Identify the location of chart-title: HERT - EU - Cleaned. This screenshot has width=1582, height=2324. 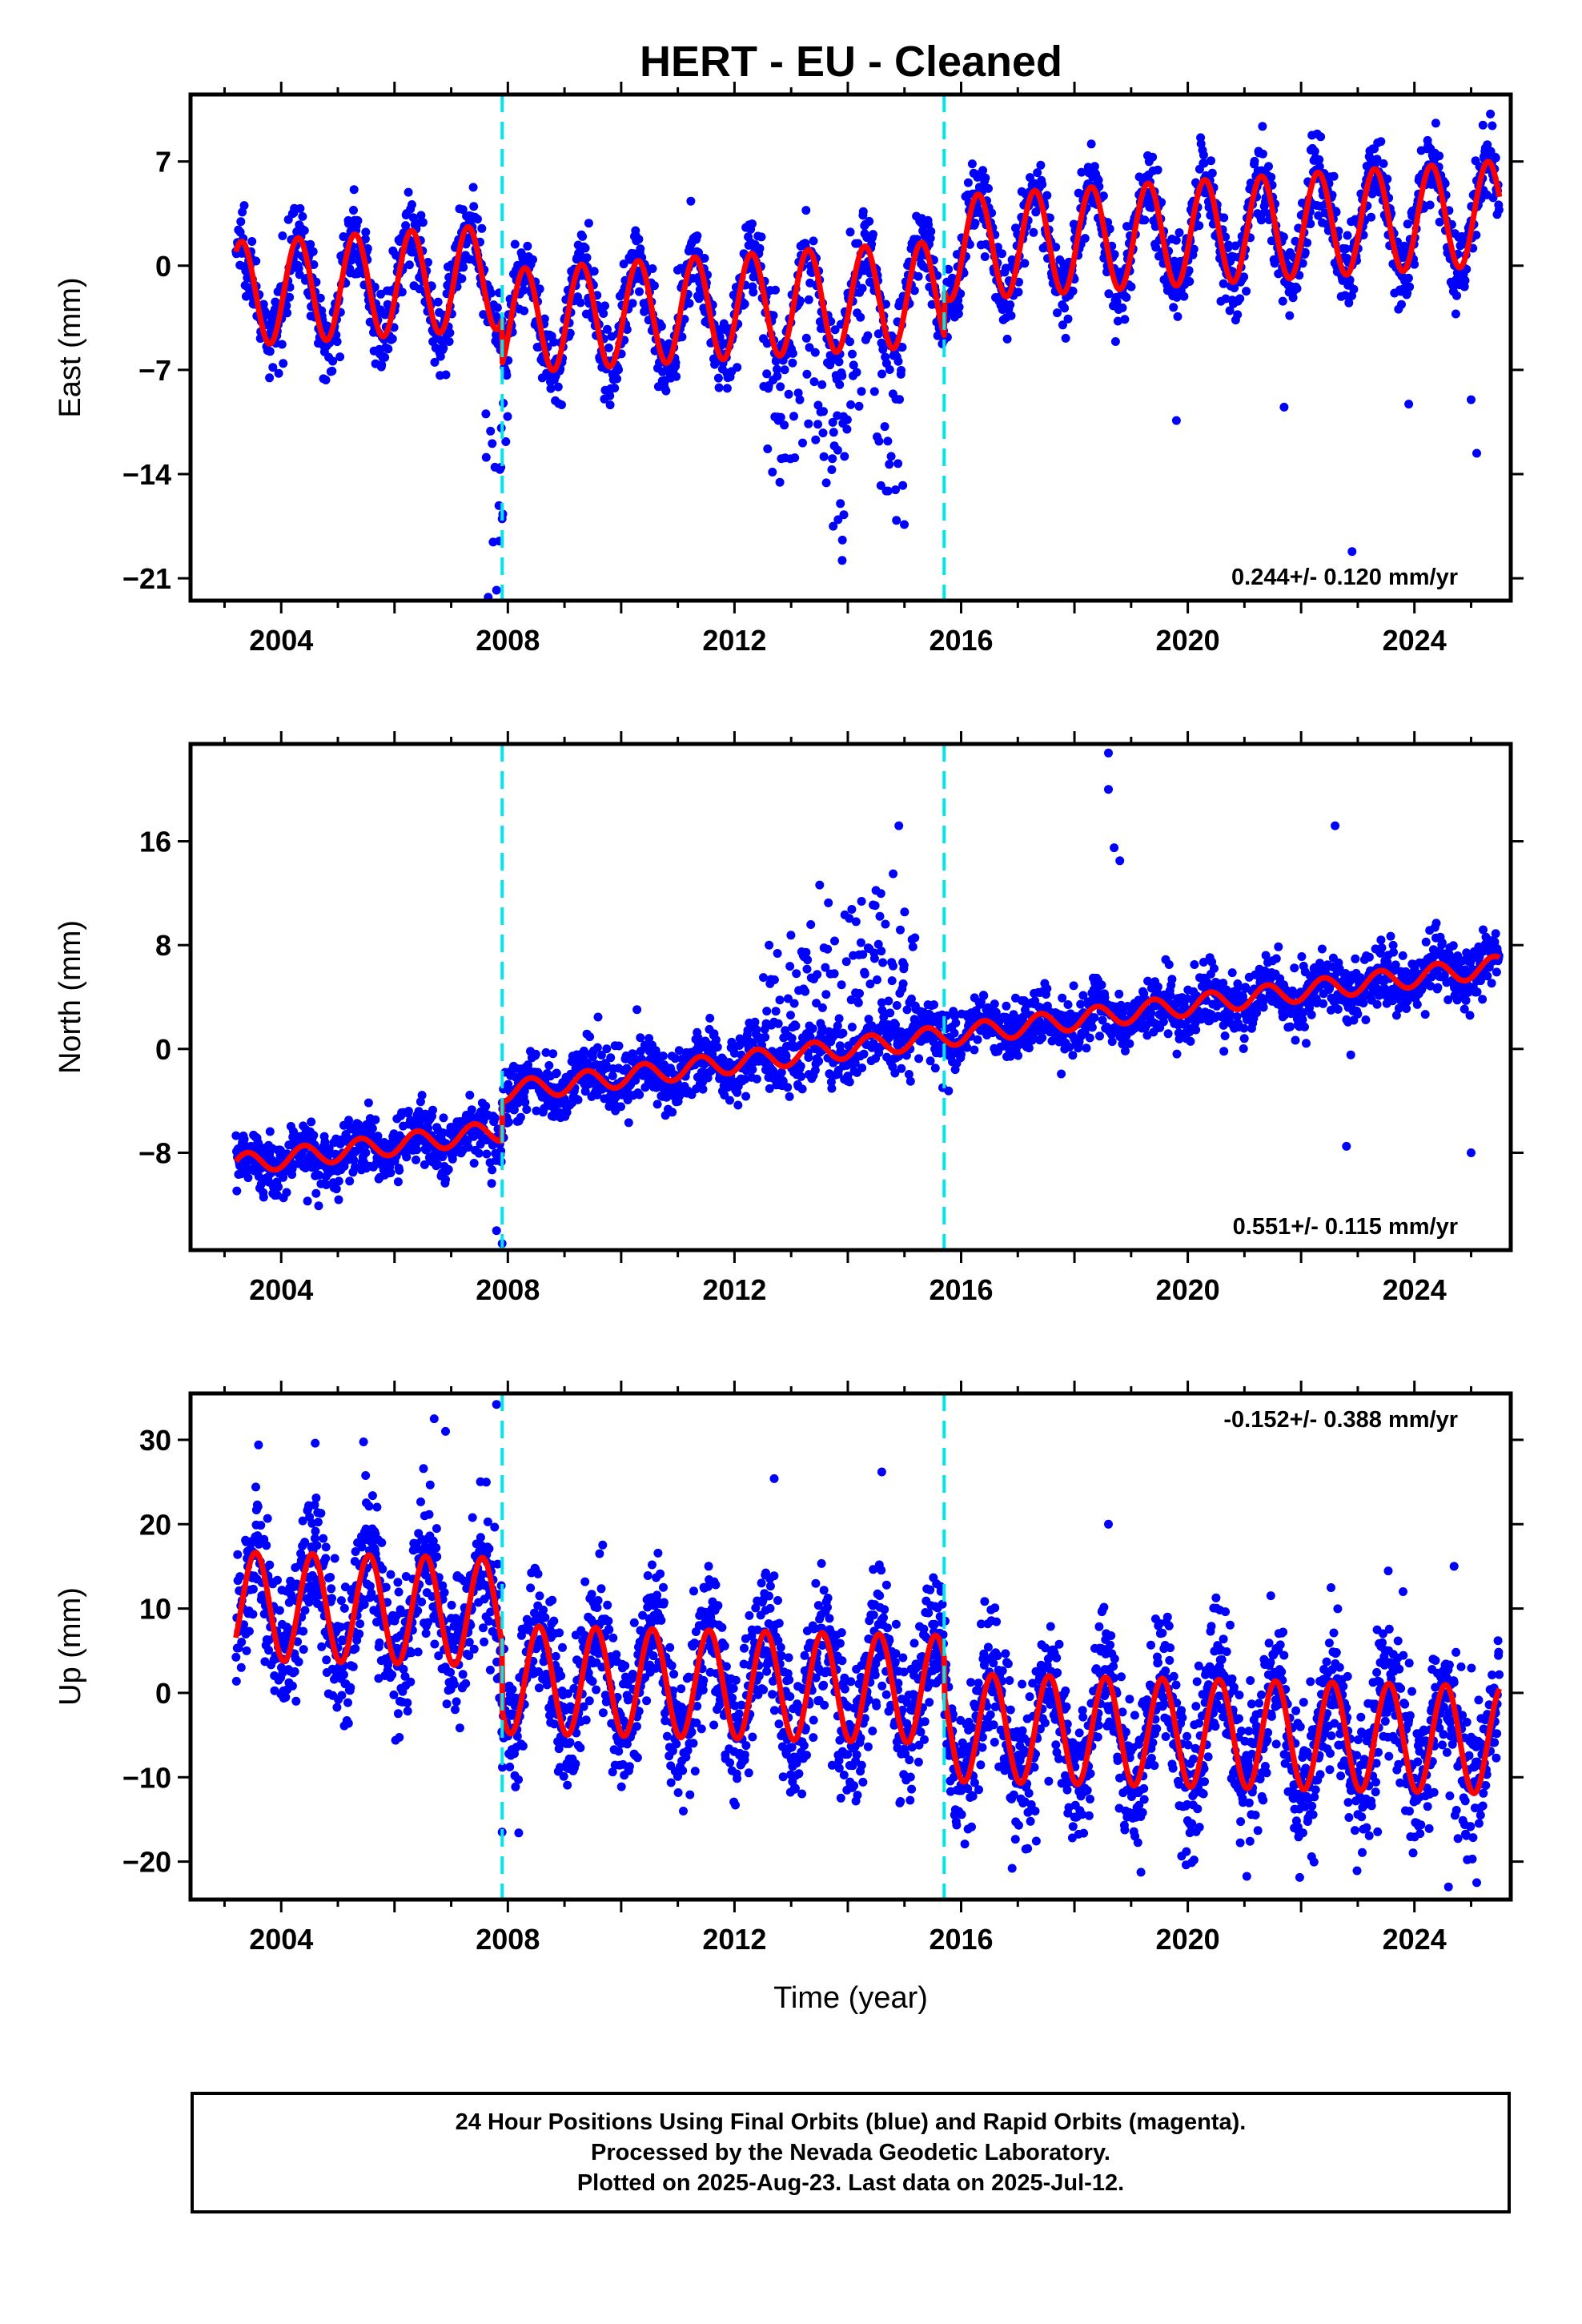
(851, 62).